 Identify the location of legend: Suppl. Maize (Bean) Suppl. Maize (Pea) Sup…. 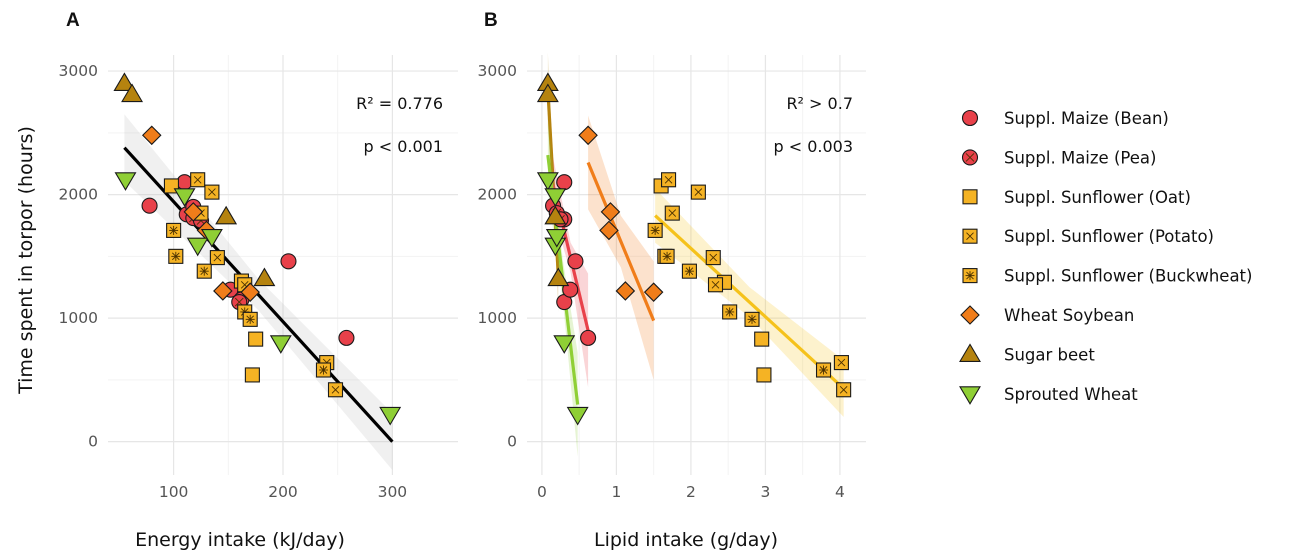
(1105, 257).